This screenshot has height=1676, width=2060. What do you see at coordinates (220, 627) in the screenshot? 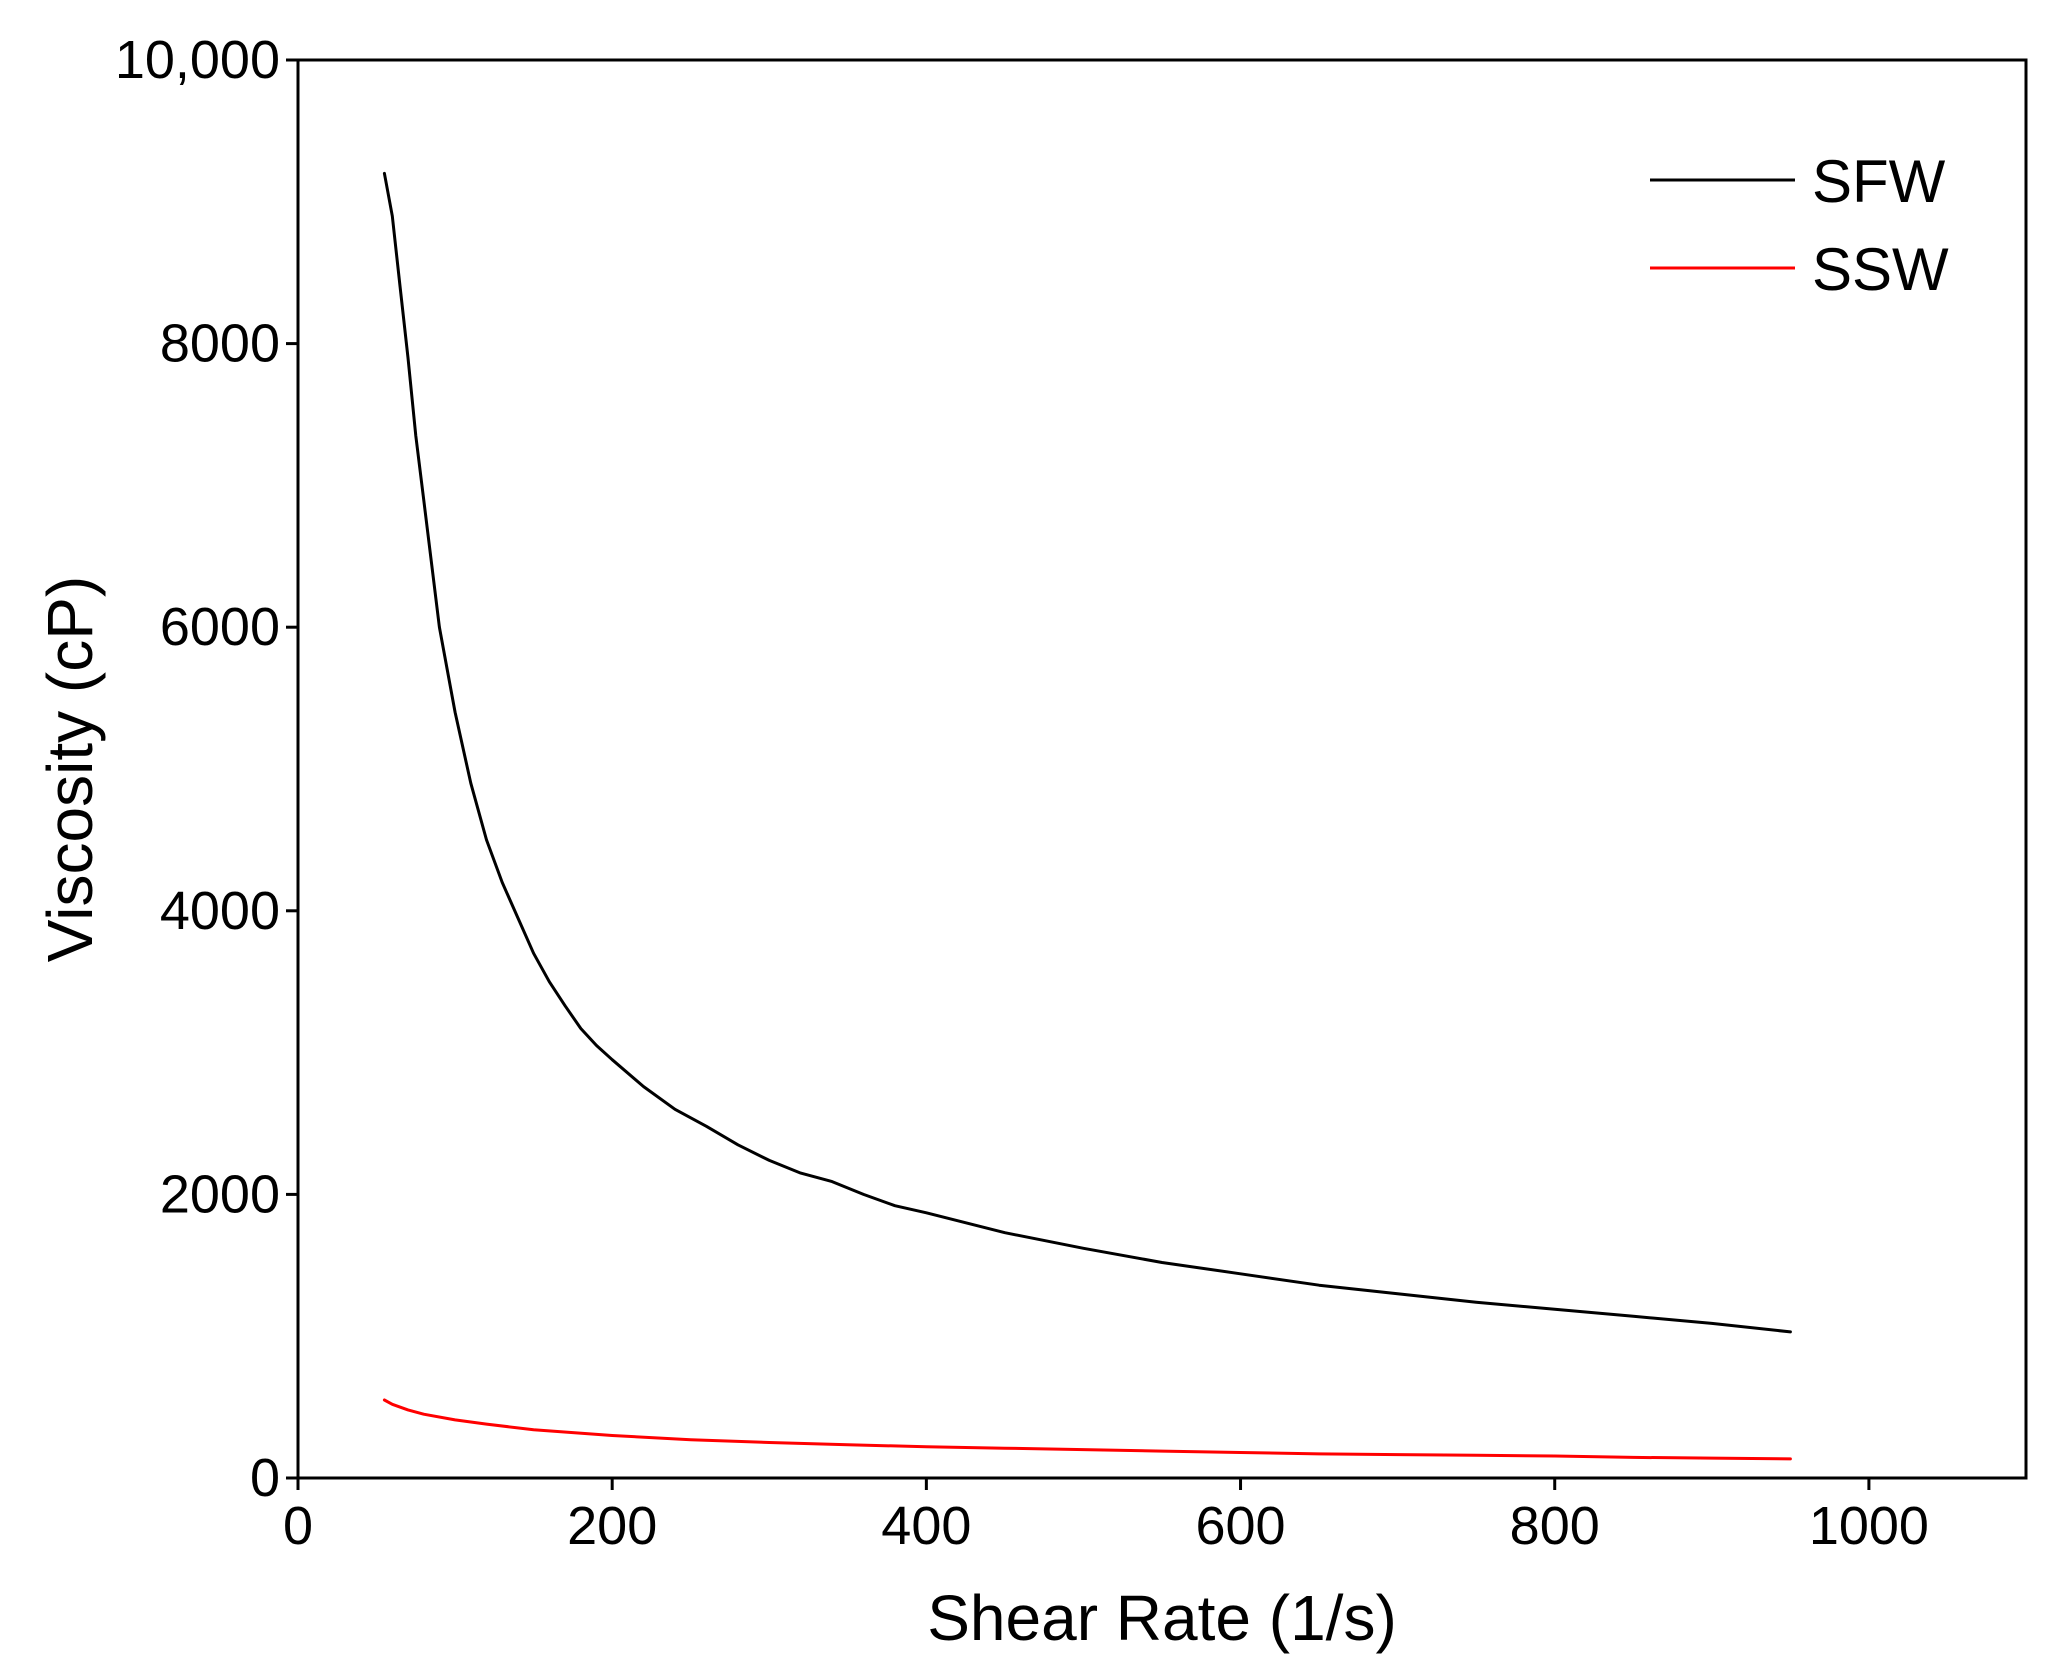
I see `y-tick-label: 6000` at bounding box center [220, 627].